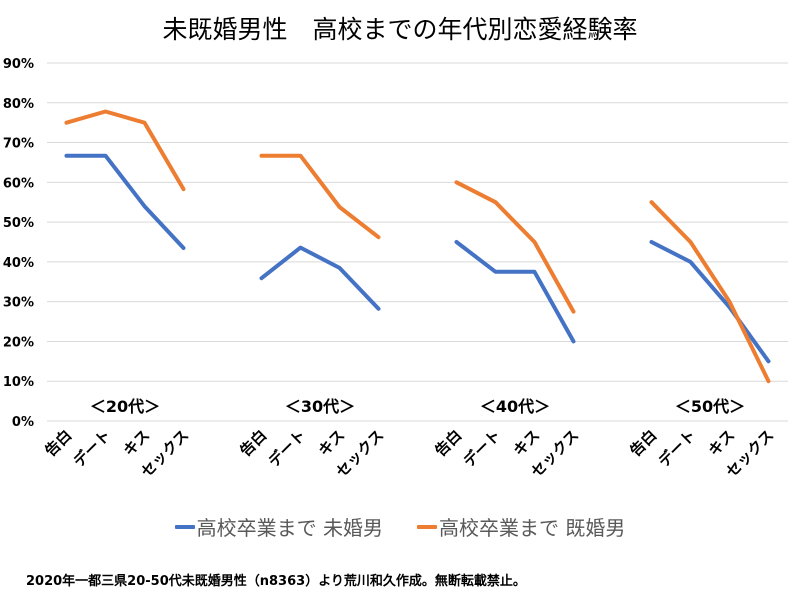  What do you see at coordinates (18, 144) in the screenshot?
I see `y-tick-label: 70%` at bounding box center [18, 144].